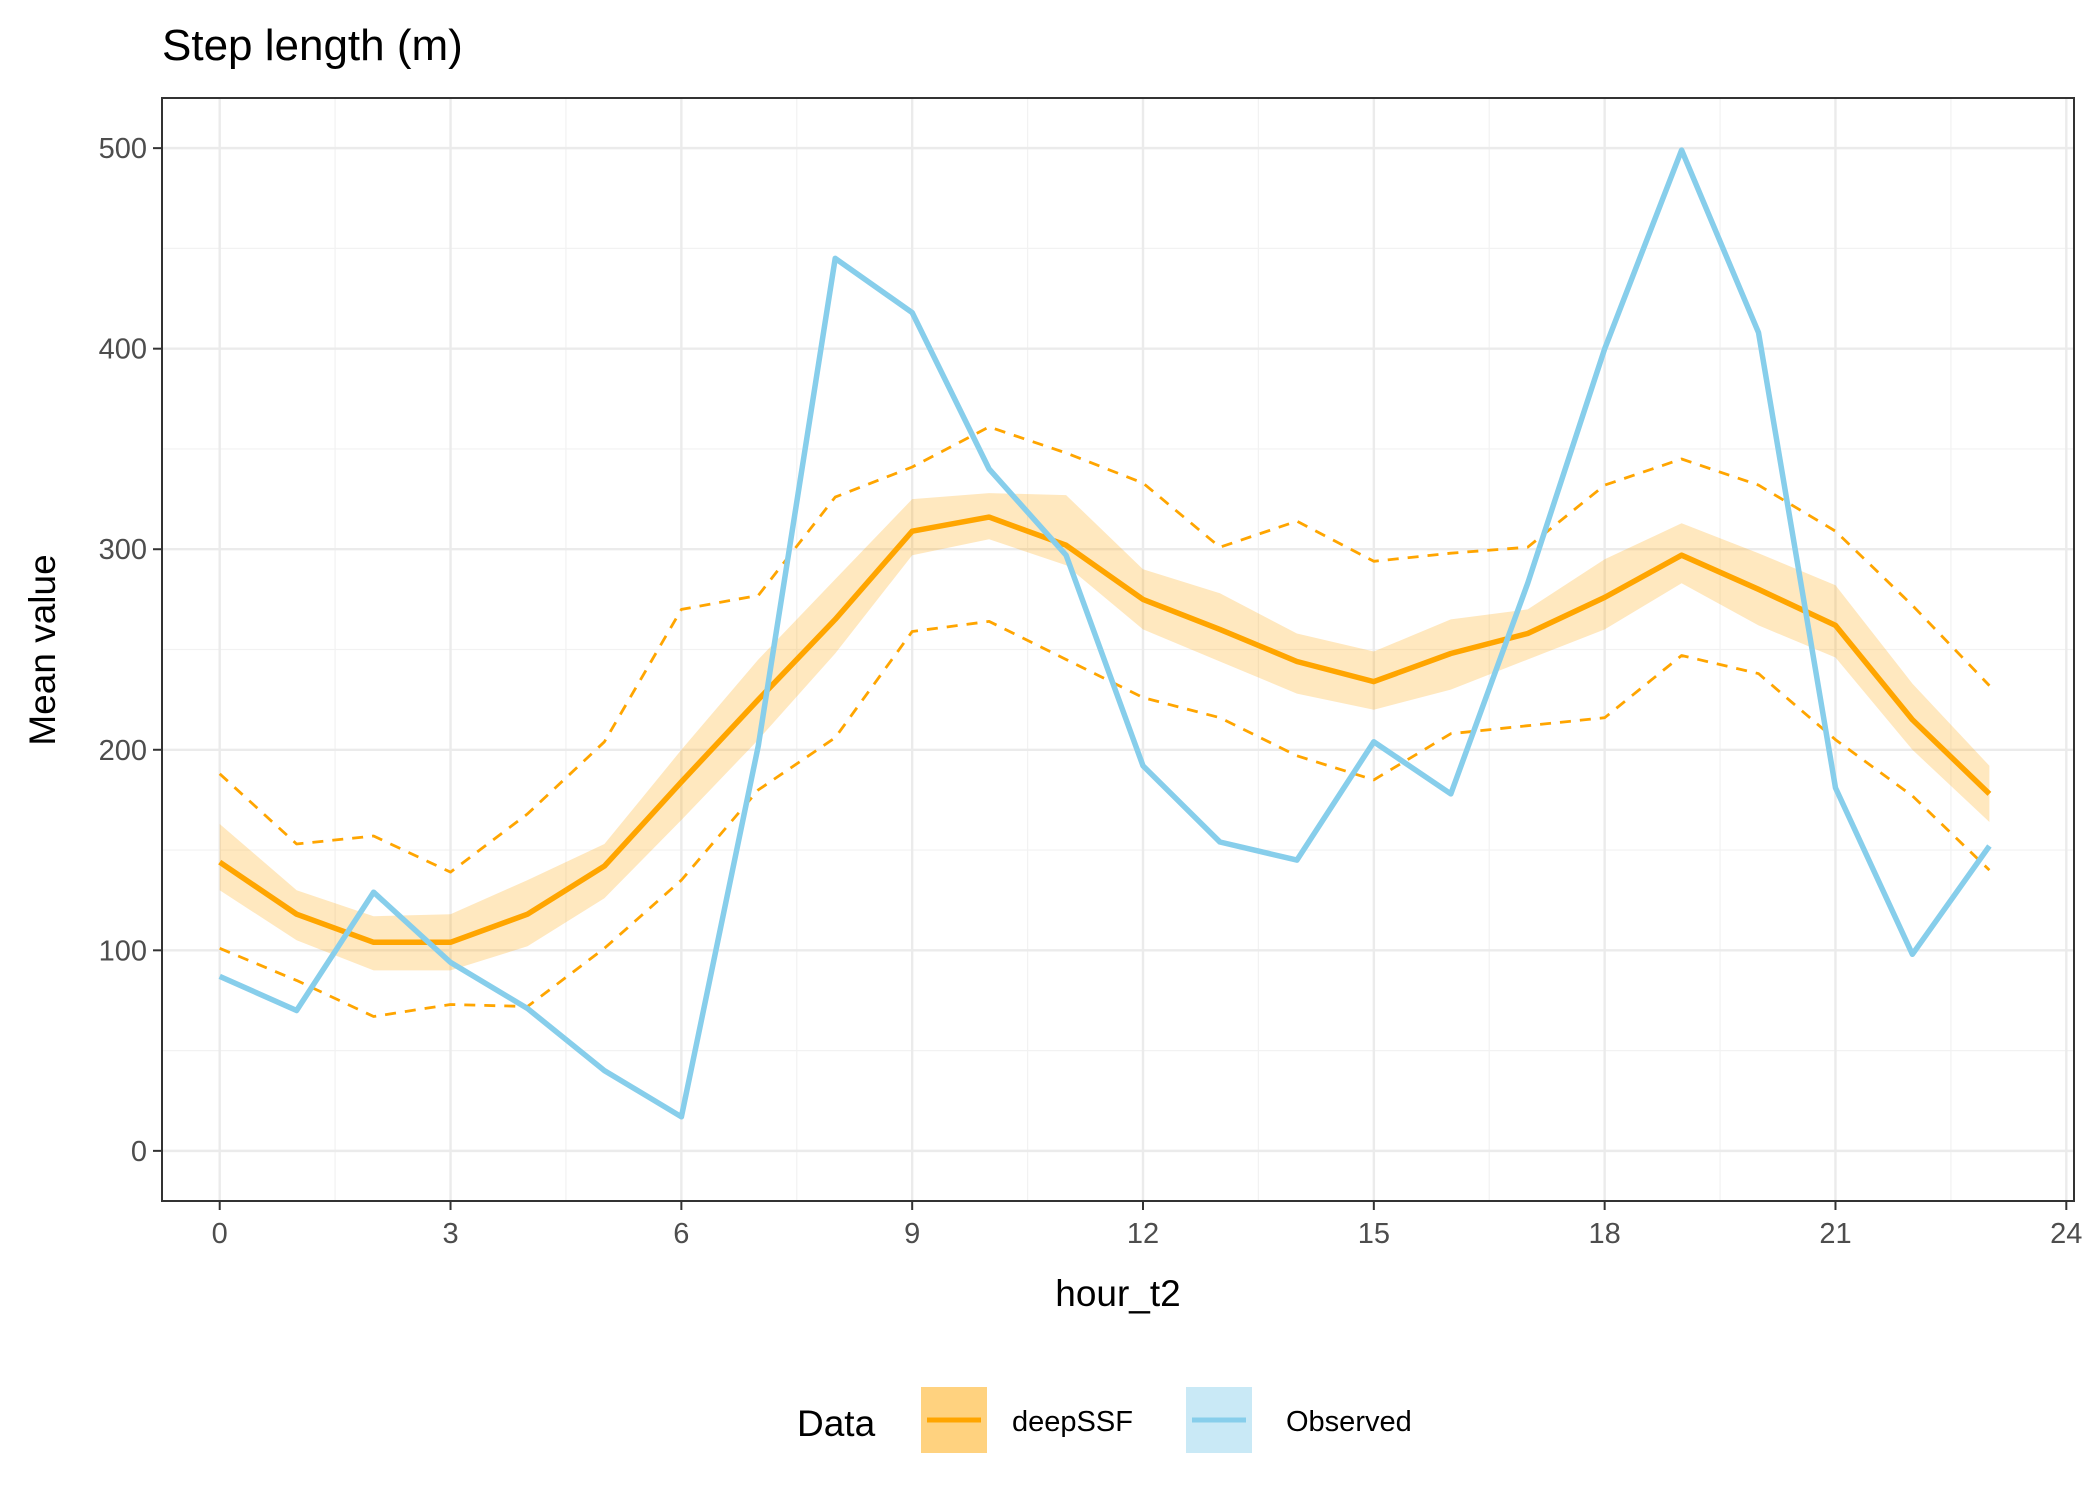  What do you see at coordinates (130, 650) in the screenshot?
I see `y-axis: 0 100 200 300 400 500` at bounding box center [130, 650].